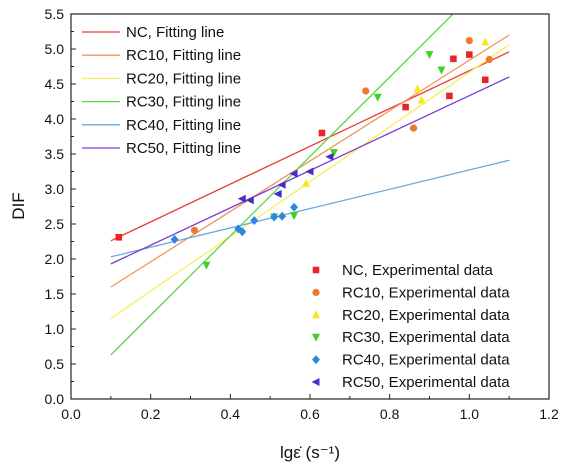 Image resolution: width=572 pixels, height=474 pixels. What do you see at coordinates (310, 452) in the screenshot?
I see `x-axis-title: lgε̇ (s⁻¹)` at bounding box center [310, 452].